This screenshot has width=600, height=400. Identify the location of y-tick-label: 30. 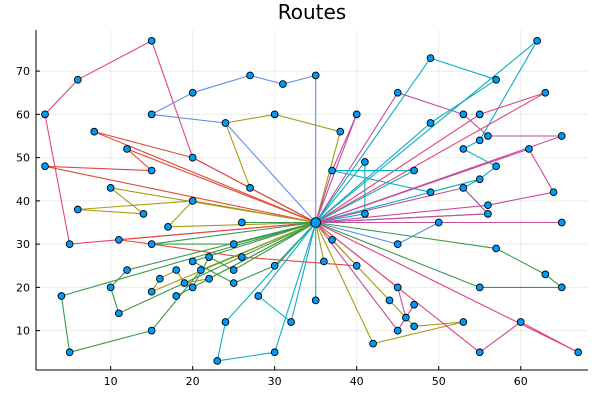
(23, 244).